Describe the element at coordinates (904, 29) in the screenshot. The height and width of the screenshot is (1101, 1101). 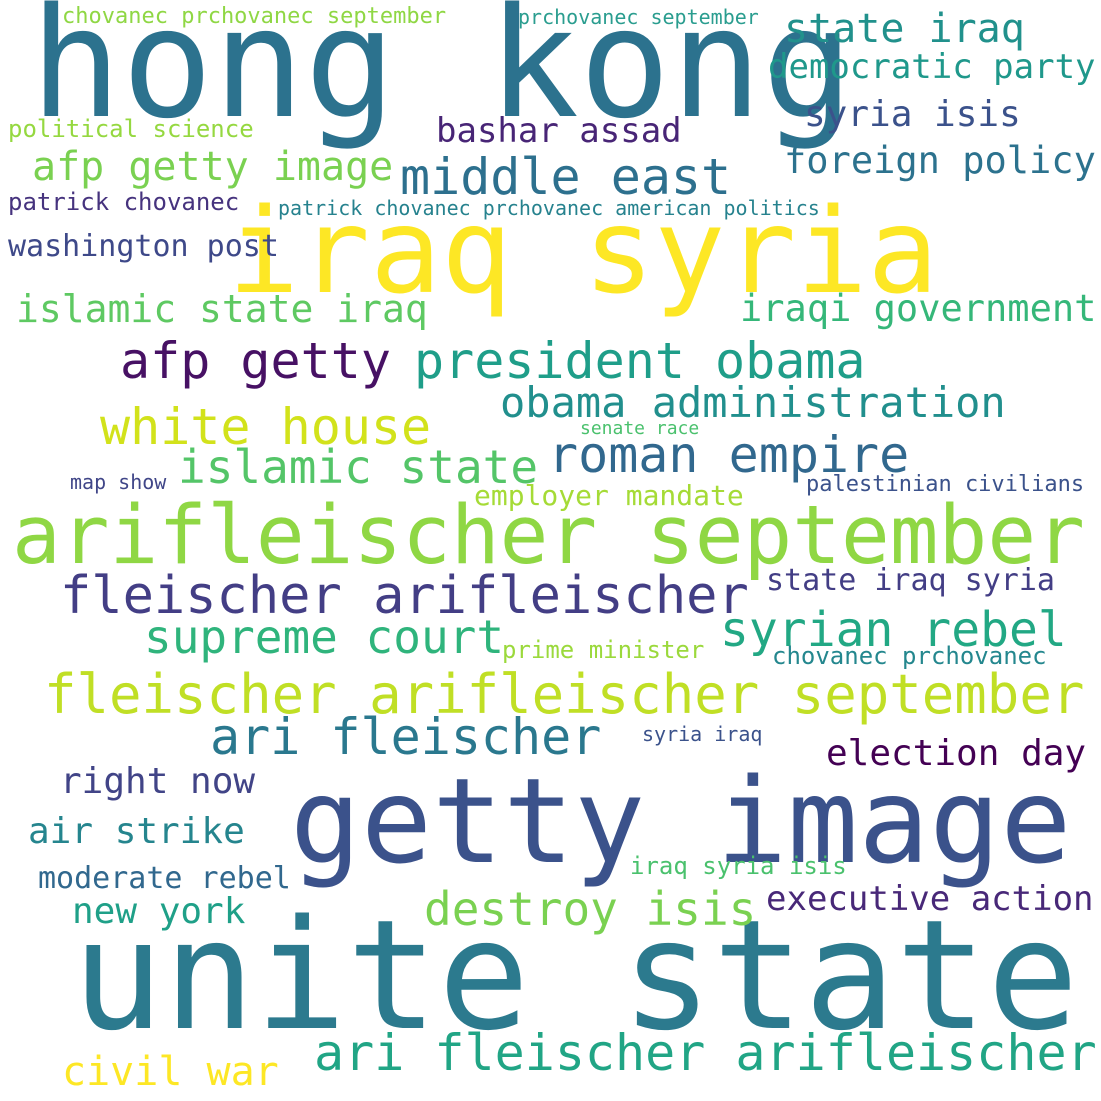
I see `word-state-iraq: state iraq` at that location.